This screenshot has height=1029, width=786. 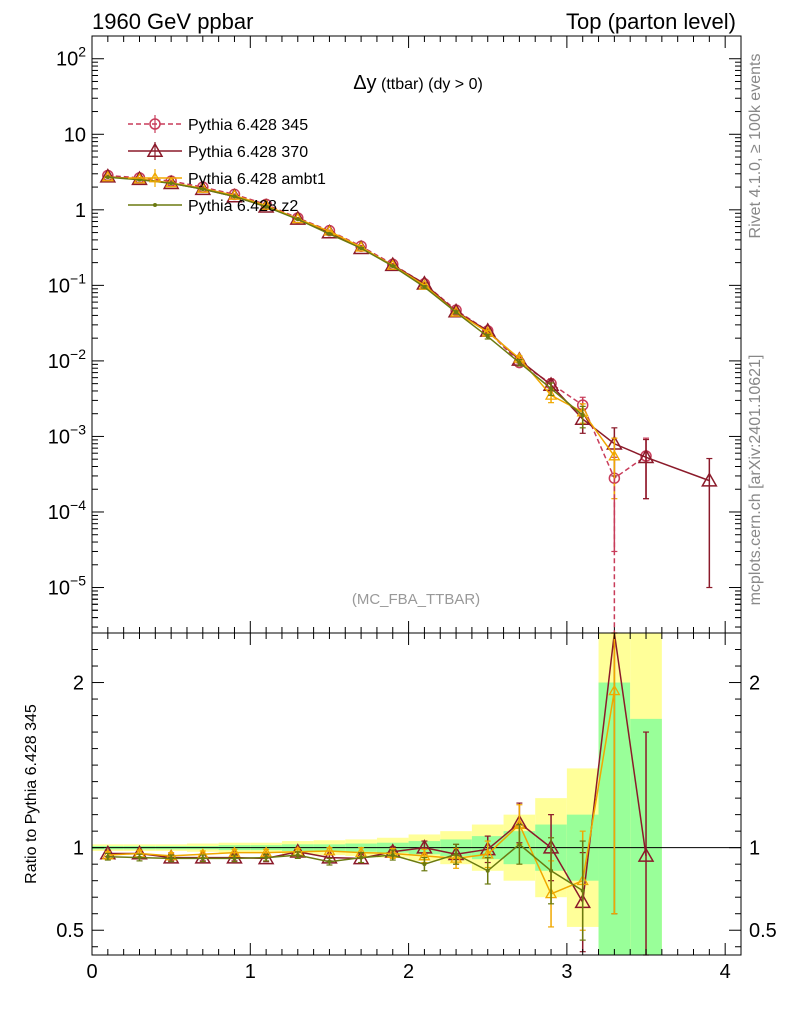 I want to click on legend-label: Pythia 6.428 345, so click(x=248, y=125).